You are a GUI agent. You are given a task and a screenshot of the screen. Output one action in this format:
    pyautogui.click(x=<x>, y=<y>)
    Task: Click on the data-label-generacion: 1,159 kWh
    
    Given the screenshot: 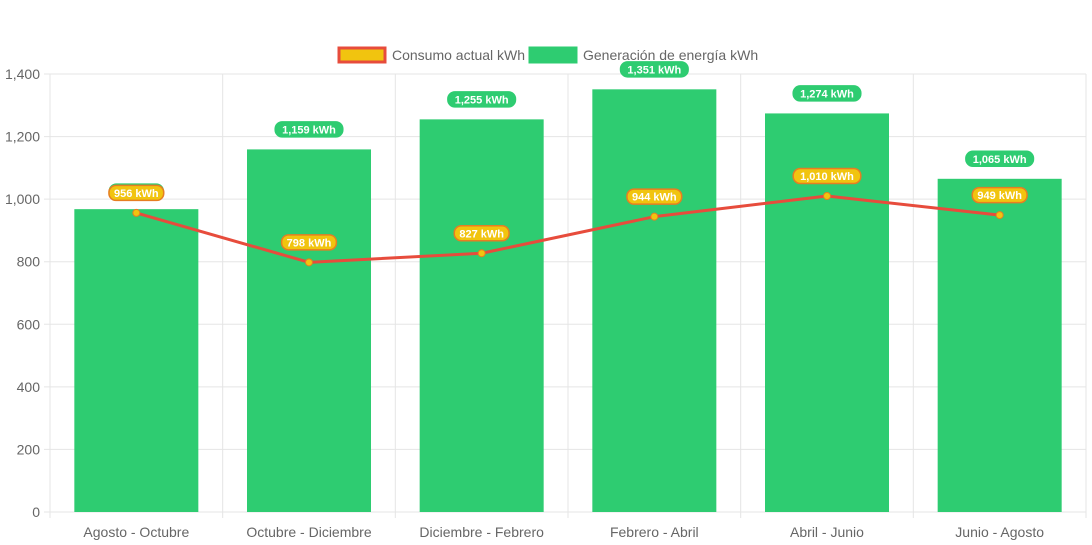 What is the action you would take?
    pyautogui.click(x=309, y=129)
    